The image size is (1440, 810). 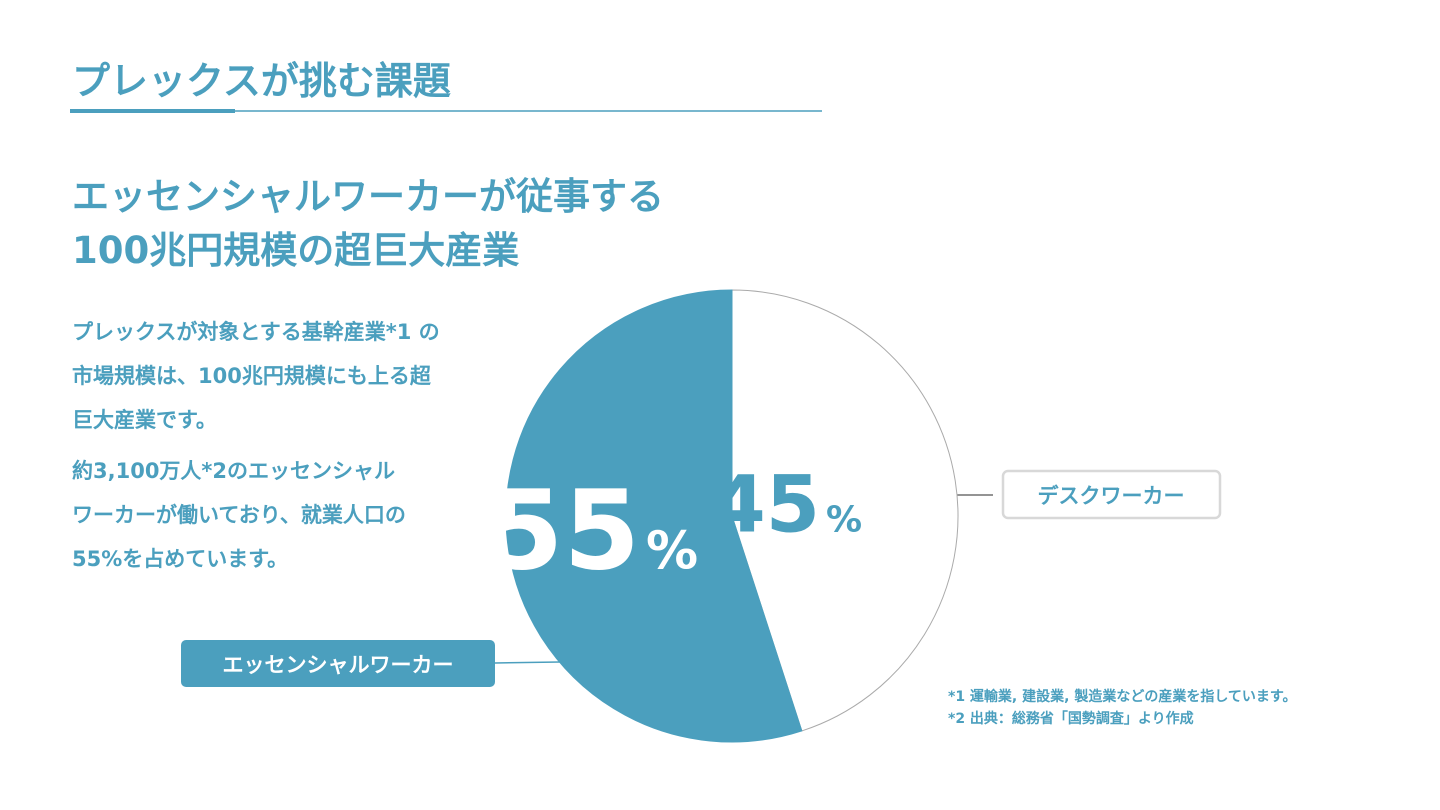 What do you see at coordinates (1071, 719) in the screenshot?
I see `footnote: *2 出典：総務省「国勢調査」より作成` at bounding box center [1071, 719].